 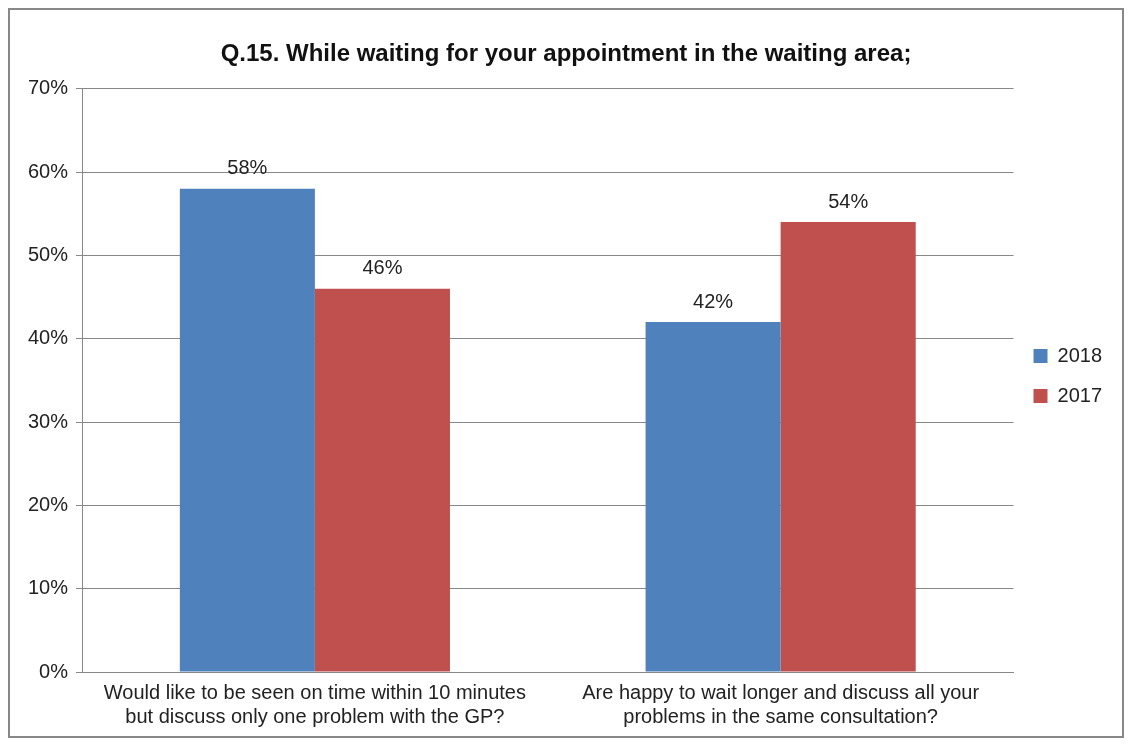 What do you see at coordinates (781, 703) in the screenshot?
I see `x-tick-label: Are happy to wait longer and discuss all your problems in the same consultation?` at bounding box center [781, 703].